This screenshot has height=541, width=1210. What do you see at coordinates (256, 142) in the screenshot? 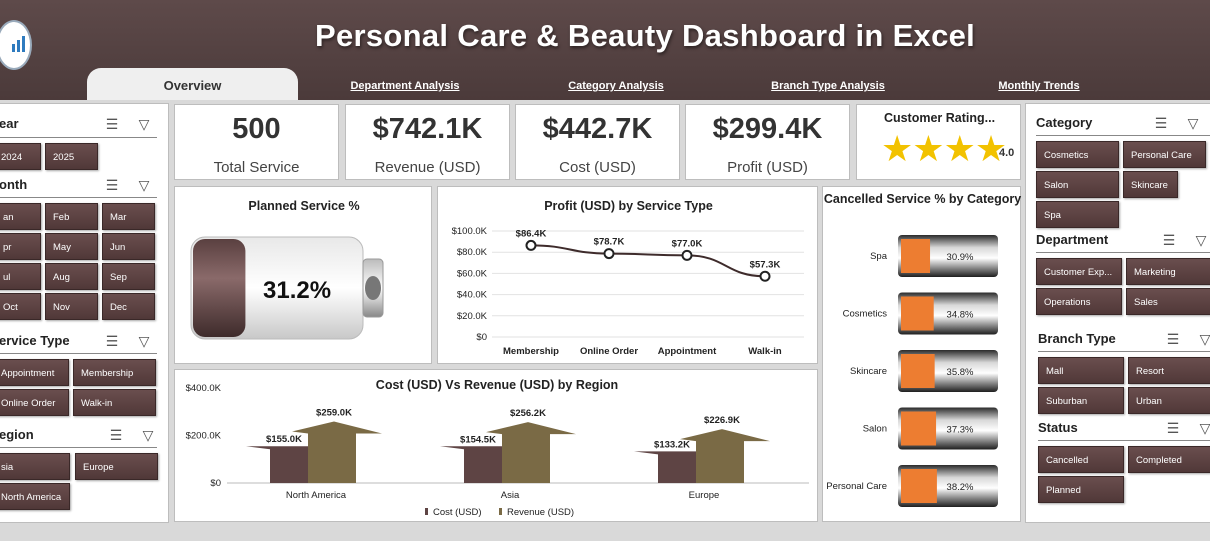
I see `kpi-card-total-service: 500 Total Service` at bounding box center [256, 142].